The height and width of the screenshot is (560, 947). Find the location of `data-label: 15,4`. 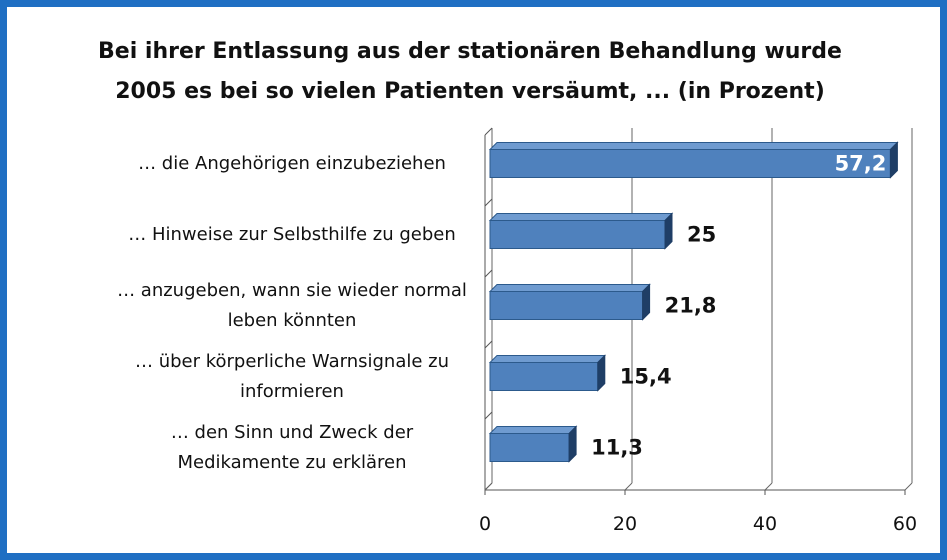

data-label: 15,4 is located at coordinates (646, 377).